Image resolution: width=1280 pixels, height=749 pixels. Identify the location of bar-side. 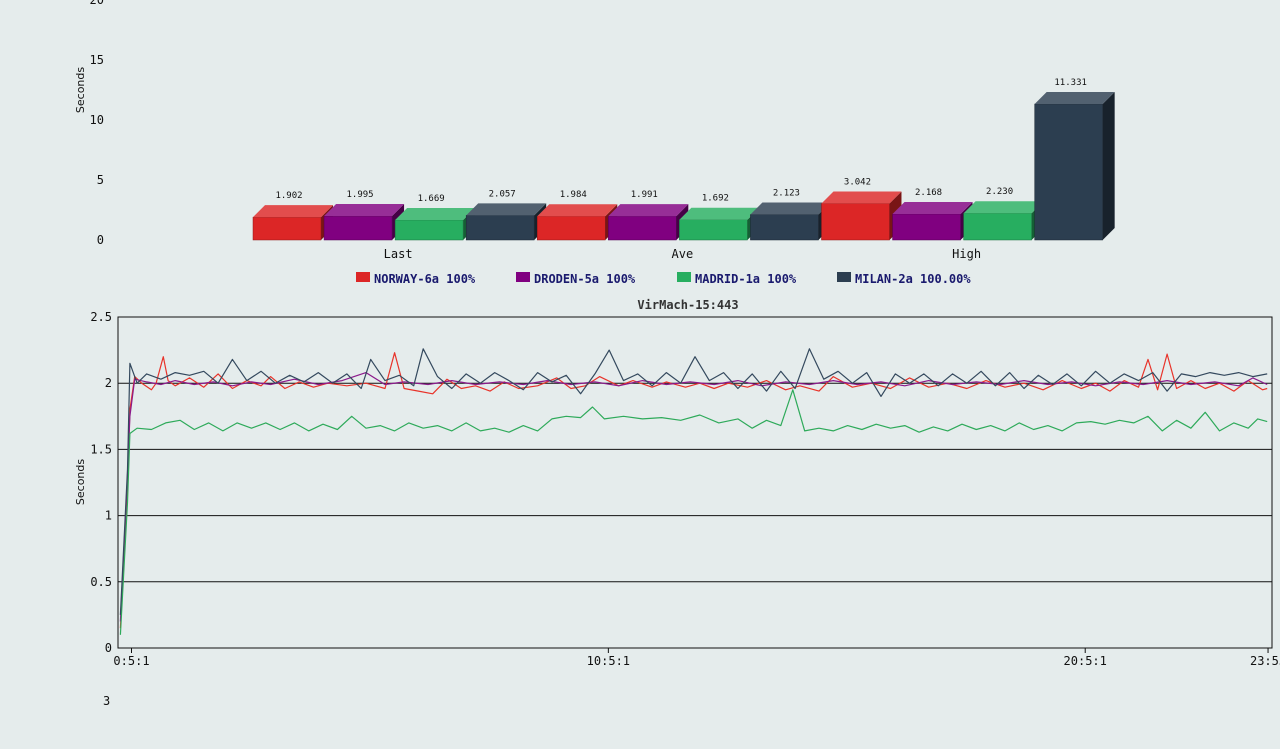
(1108, 166).